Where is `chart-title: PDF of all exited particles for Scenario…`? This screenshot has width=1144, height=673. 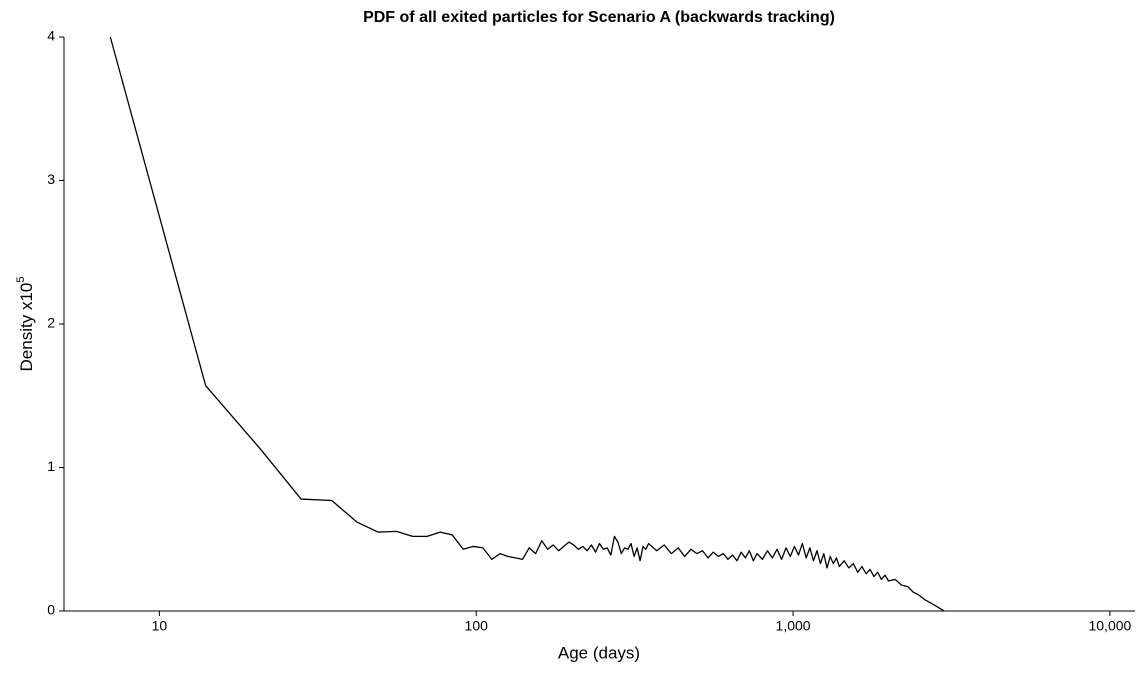
chart-title: PDF of all exited particles for Scenario… is located at coordinates (599, 17).